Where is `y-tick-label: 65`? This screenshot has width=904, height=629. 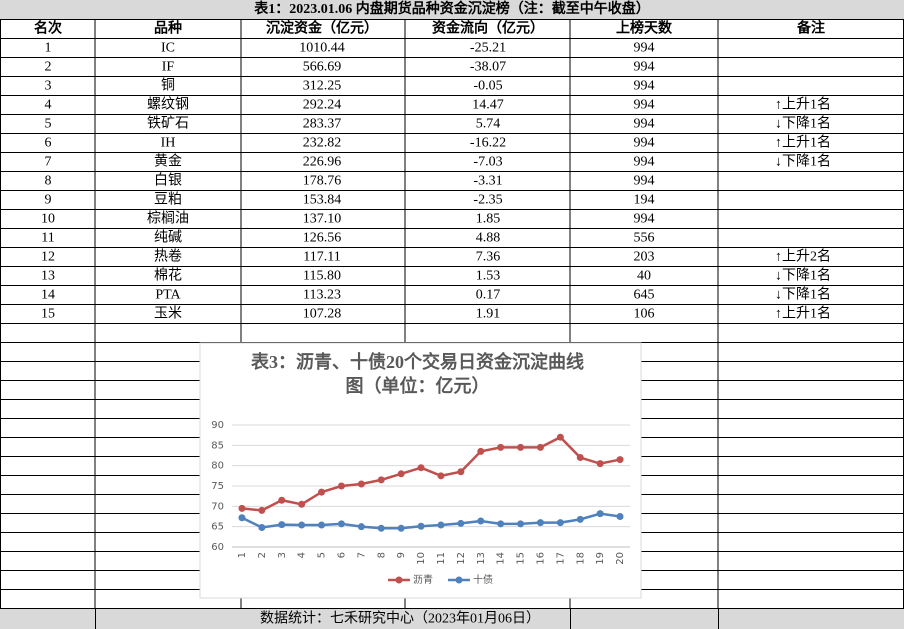
y-tick-label: 65 is located at coordinates (217, 527).